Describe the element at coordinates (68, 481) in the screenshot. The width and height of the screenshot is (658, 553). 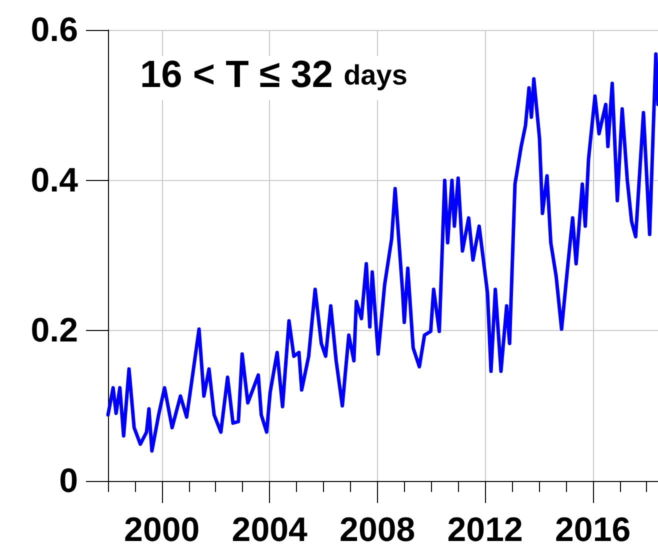
I see `y-tick-label: 0` at that location.